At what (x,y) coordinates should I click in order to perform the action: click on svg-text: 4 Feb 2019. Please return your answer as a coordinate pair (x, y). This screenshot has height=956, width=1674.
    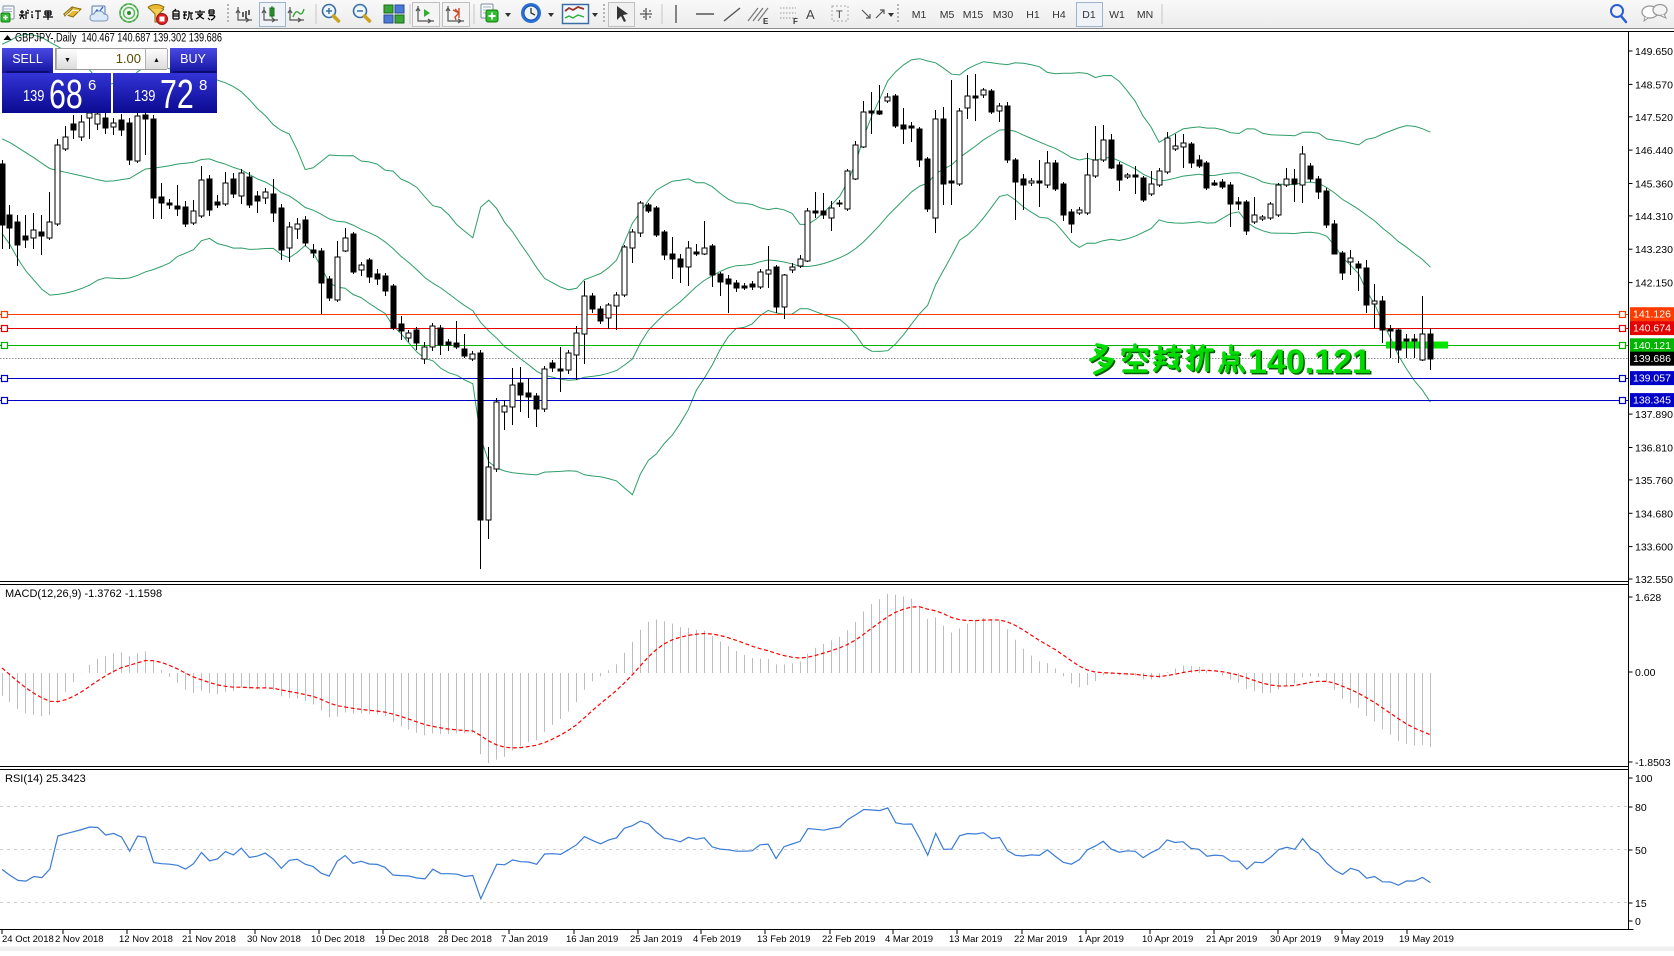
    Looking at the image, I should click on (717, 939).